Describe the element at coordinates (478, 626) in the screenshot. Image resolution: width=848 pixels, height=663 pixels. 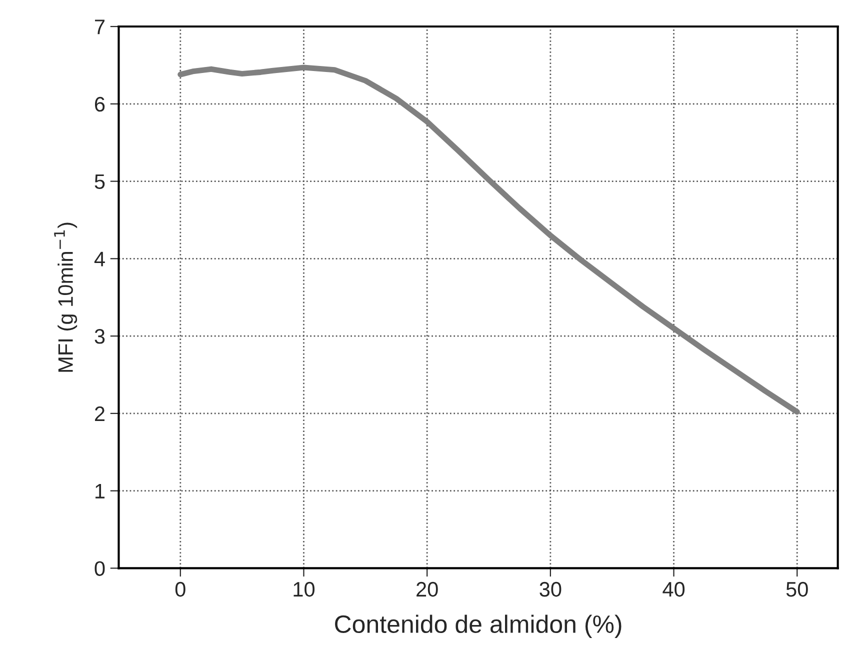
I see `x-axis-title: Contenido de almidon (%)` at that location.